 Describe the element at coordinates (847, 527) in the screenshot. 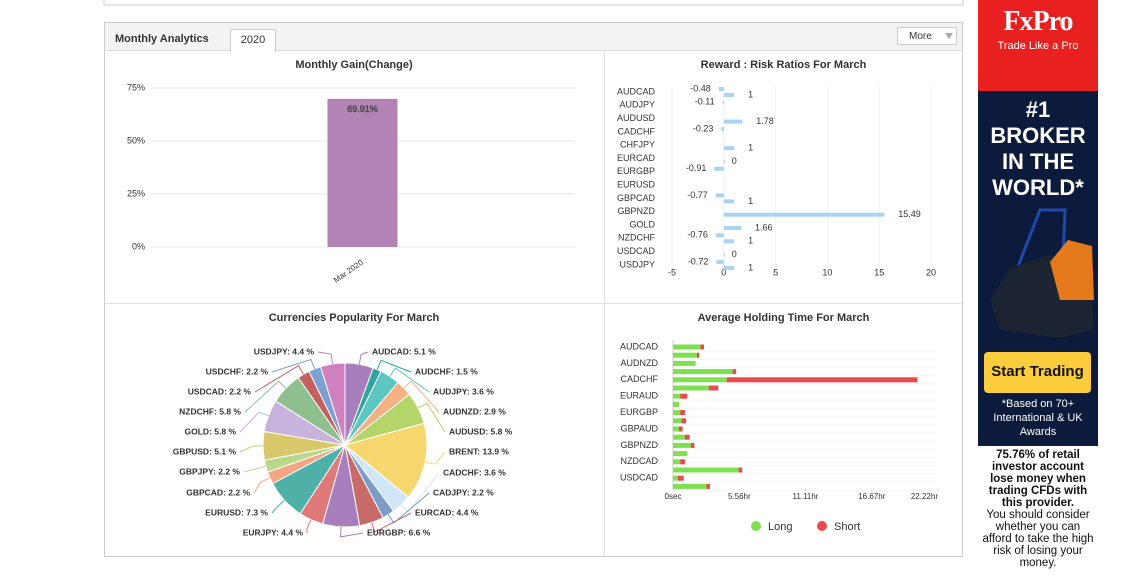

I see `legend-label: Short` at that location.